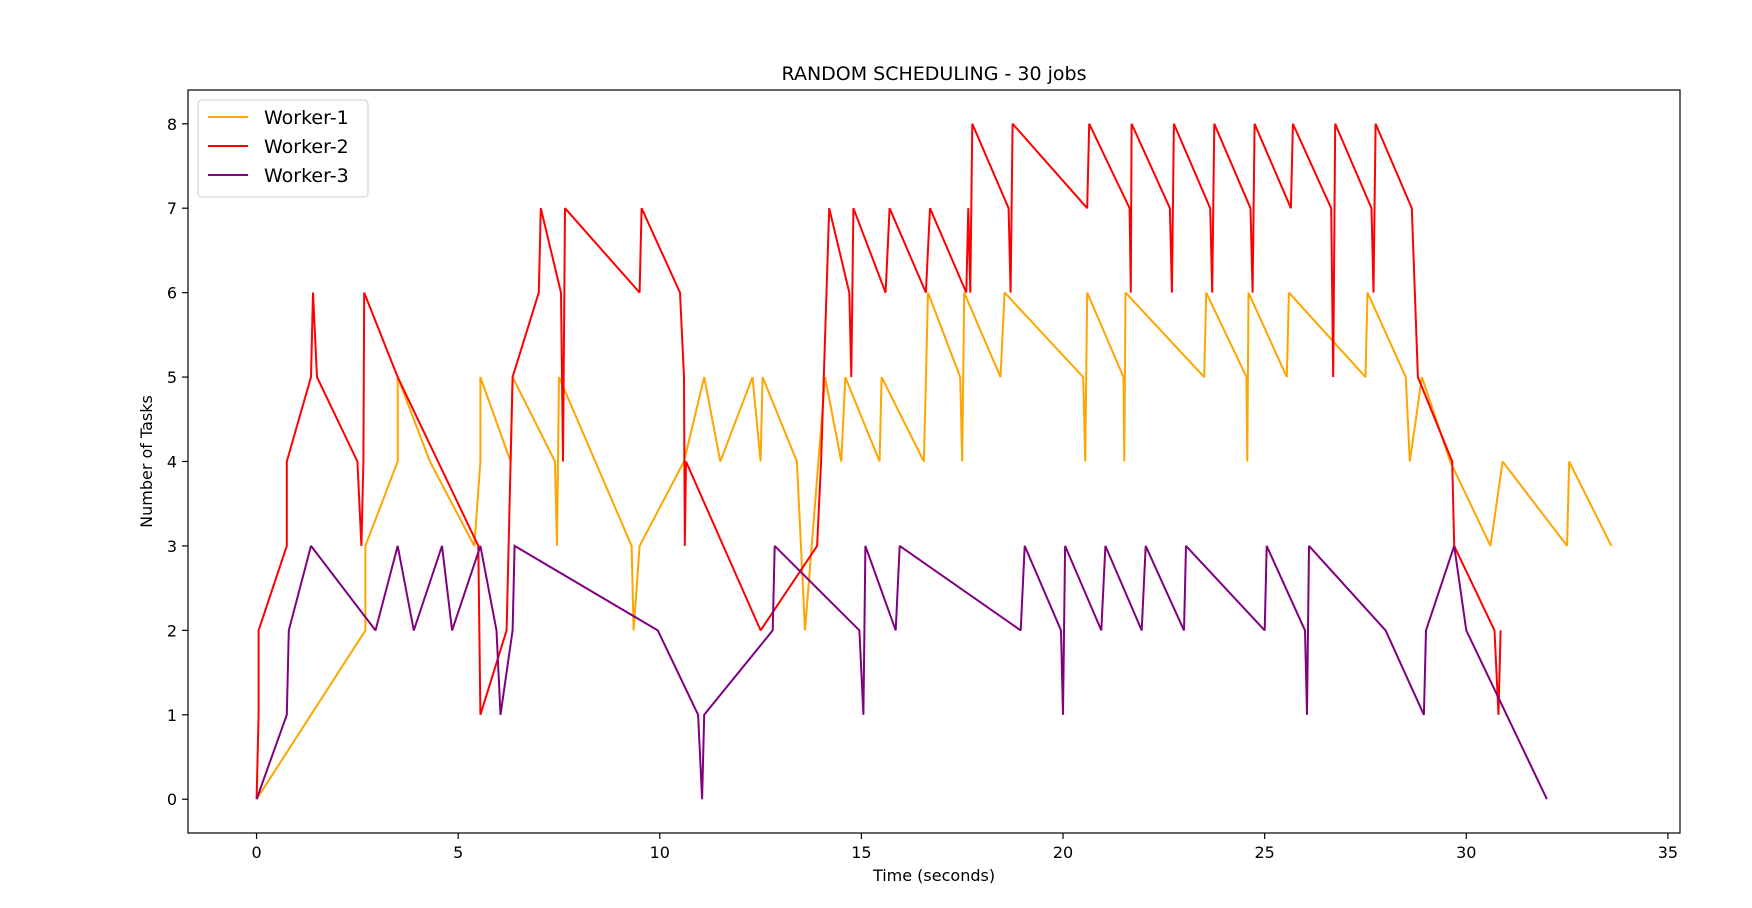 This screenshot has width=1752, height=908. I want to click on x-tick-label: 25, so click(1264, 852).